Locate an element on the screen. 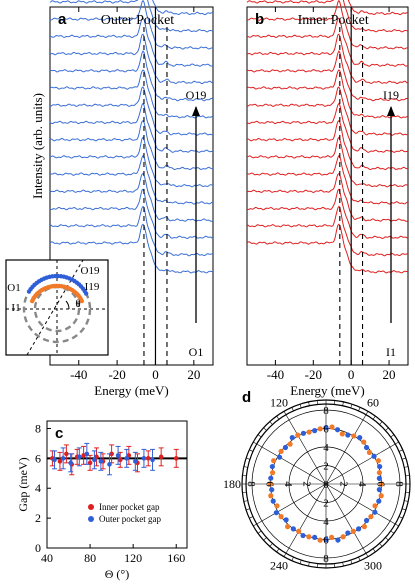 The height and width of the screenshot is (584, 415). panel-b-title: Inner Pocket is located at coordinates (333, 20).